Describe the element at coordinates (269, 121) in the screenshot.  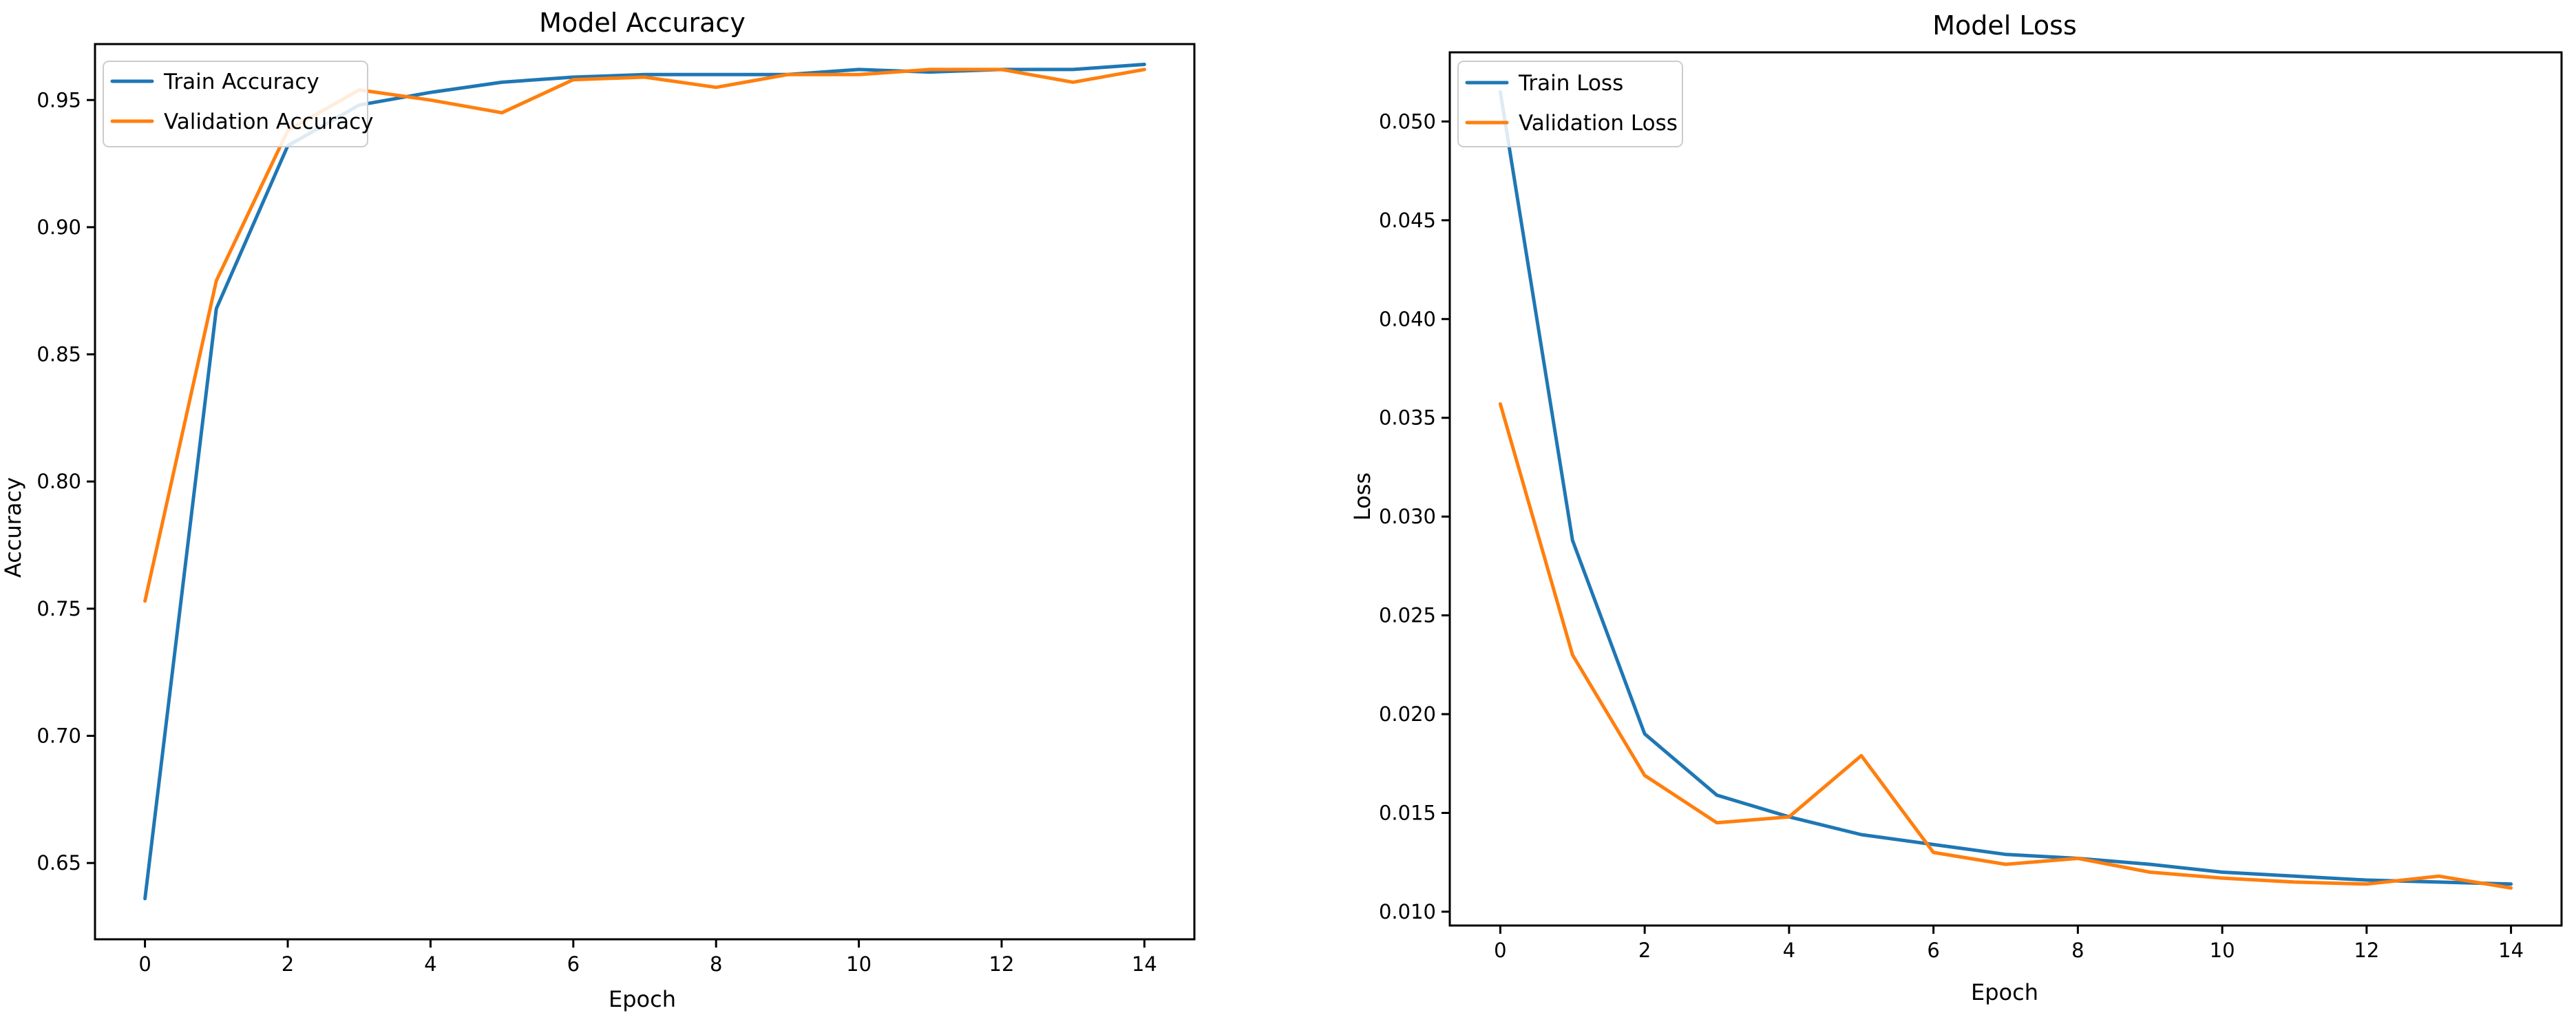
I see `legend-label-validation-accuracy: Validation Accuracy` at that location.